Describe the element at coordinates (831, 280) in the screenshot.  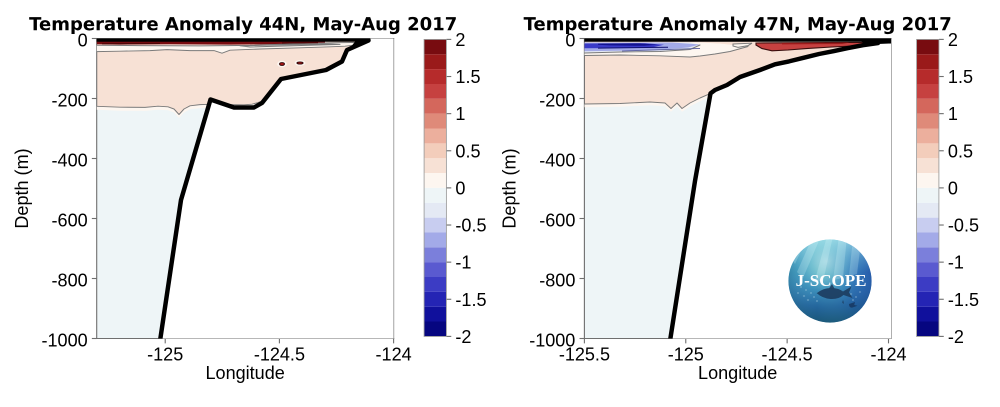
I see `svg-text: J-SCOPE` at that location.